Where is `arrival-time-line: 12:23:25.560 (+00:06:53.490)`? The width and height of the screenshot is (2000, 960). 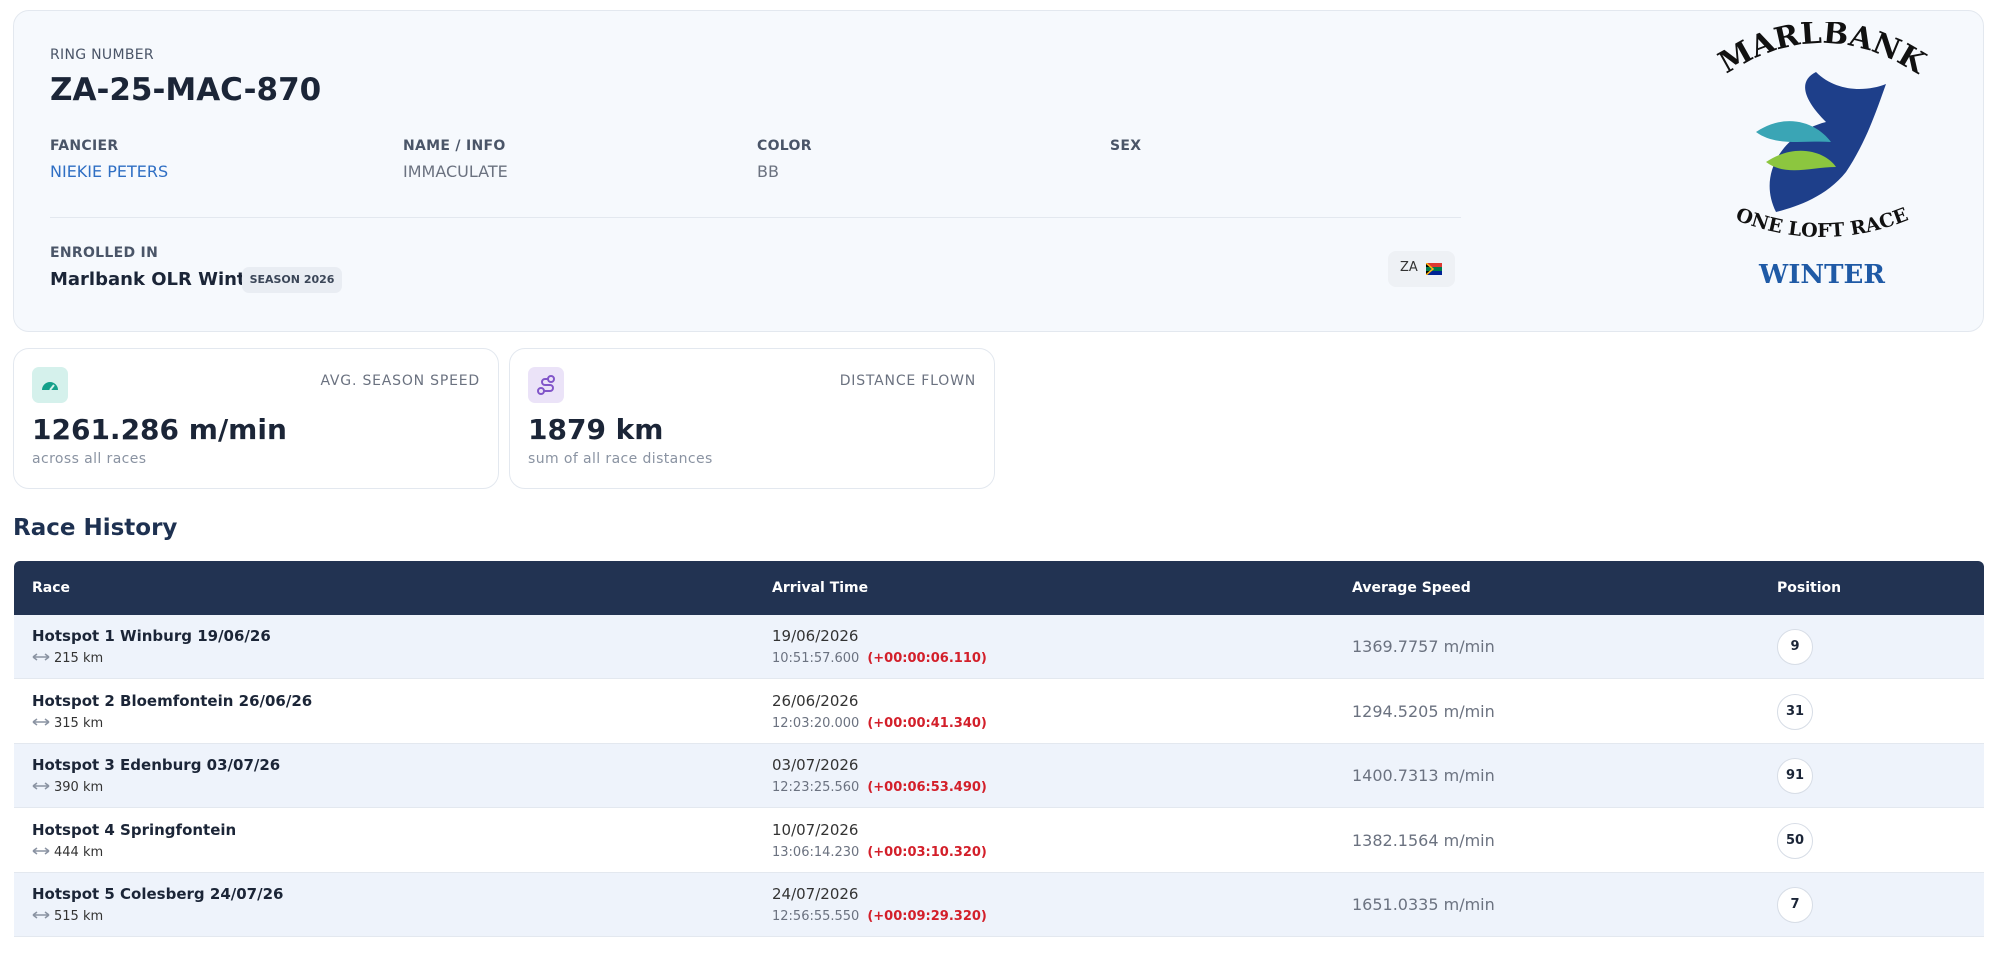
arrival-time-line: 12:23:25.560 (+00:06:53.490) is located at coordinates (879, 787).